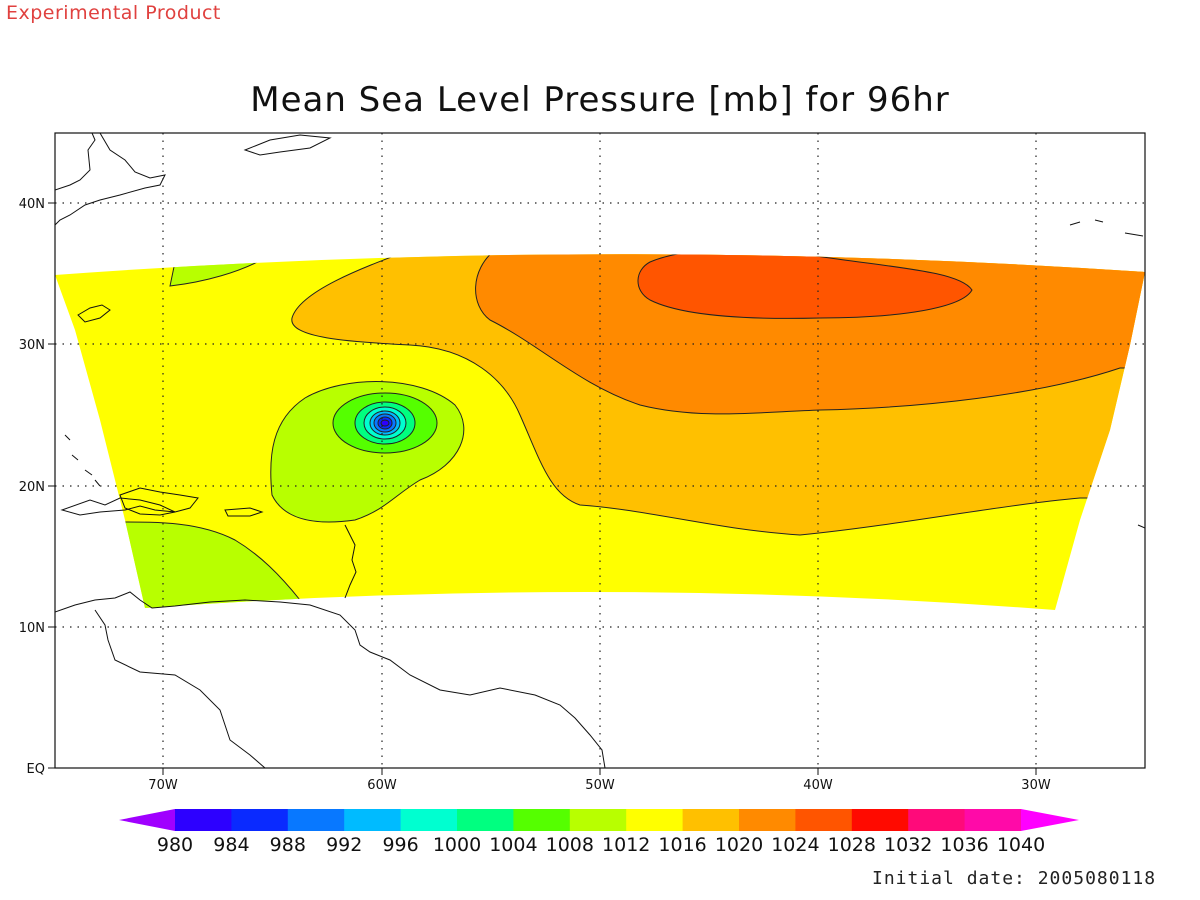 This screenshot has height=900, width=1200. What do you see at coordinates (287, 145) in the screenshot?
I see `coast-nova-scotia` at bounding box center [287, 145].